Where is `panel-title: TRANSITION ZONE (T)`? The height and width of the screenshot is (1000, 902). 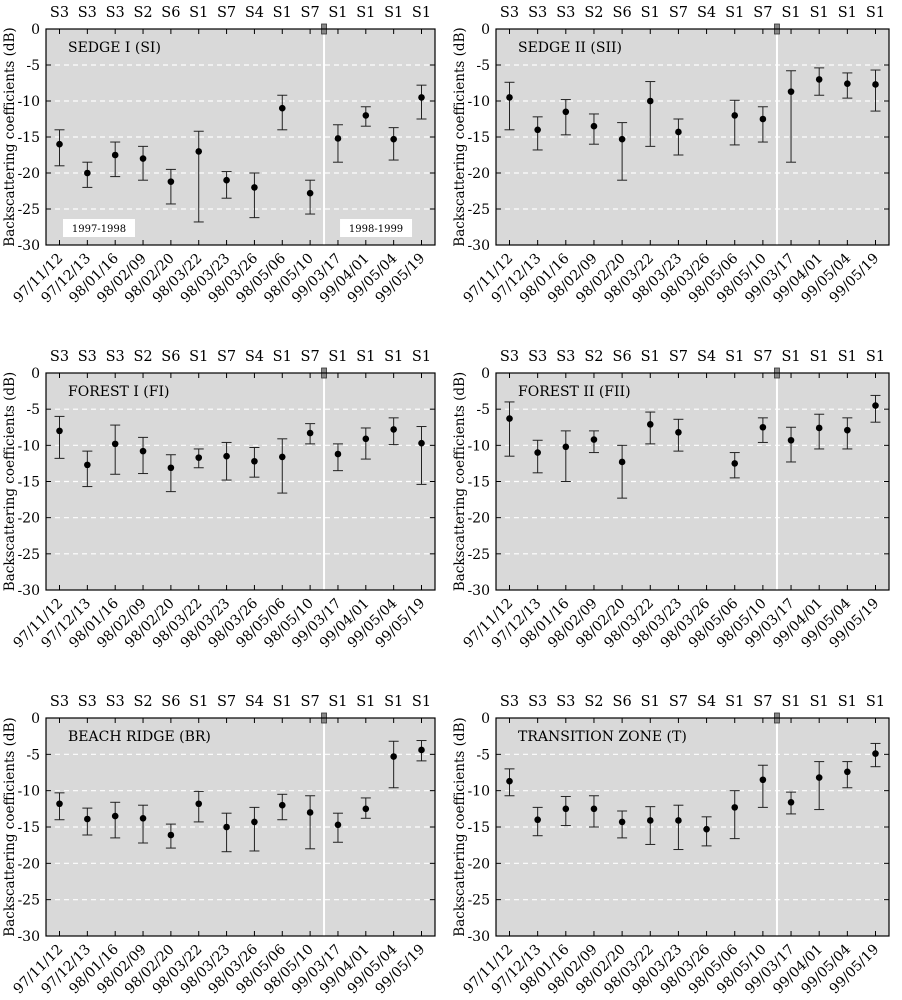 panel-title: TRANSITION ZONE (T) is located at coordinates (602, 737).